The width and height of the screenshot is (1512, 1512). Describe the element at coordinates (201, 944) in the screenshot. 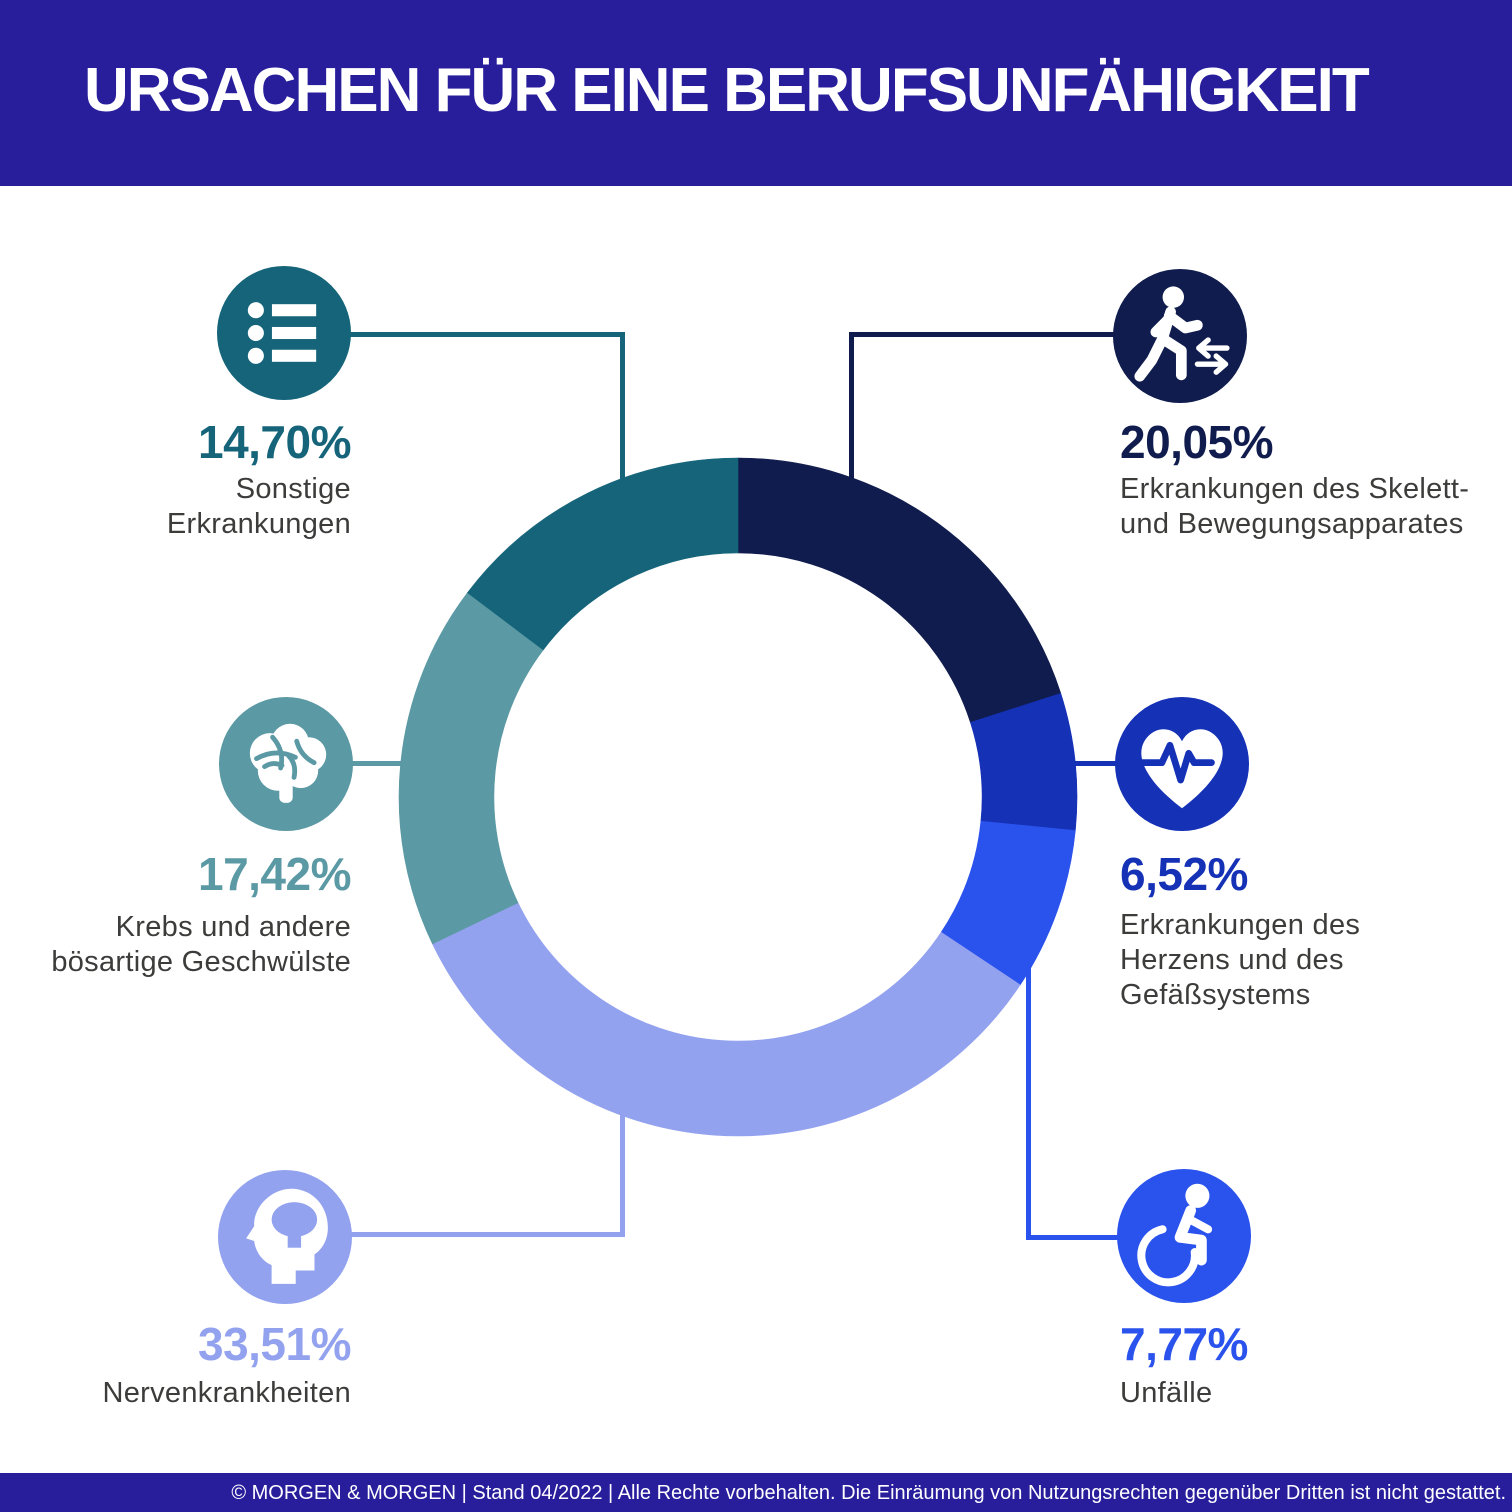

I see `label-krebs: Krebs und andere bösartige Geschwülste` at that location.